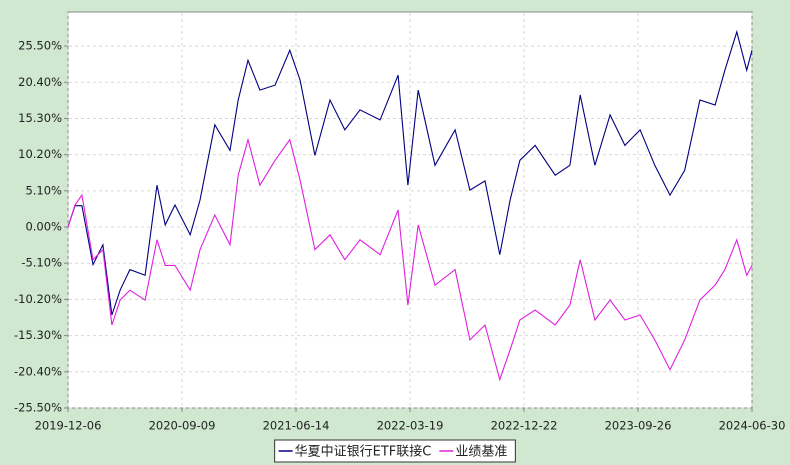 Image resolution: width=790 pixels, height=465 pixels. I want to click on y-tick-label: 25.50%, so click(40, 46).